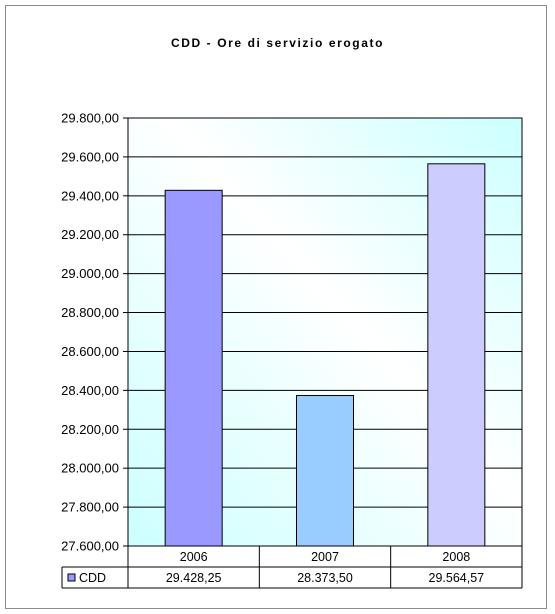  What do you see at coordinates (90, 507) in the screenshot?
I see `y-tick-label: 27.800,00` at bounding box center [90, 507].